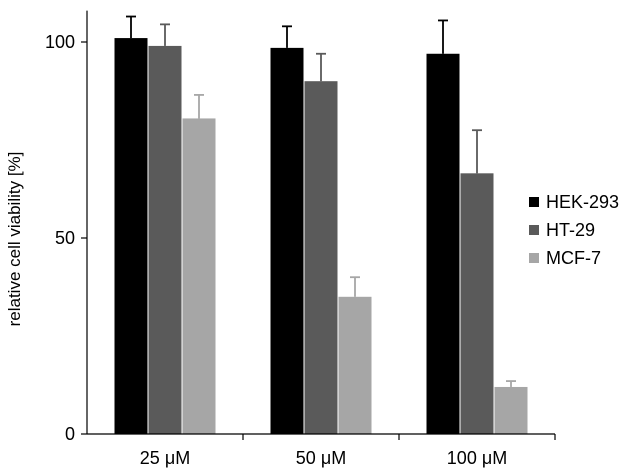 The height and width of the screenshot is (474, 640). I want to click on x-tick-label: 100 μM, so click(477, 458).